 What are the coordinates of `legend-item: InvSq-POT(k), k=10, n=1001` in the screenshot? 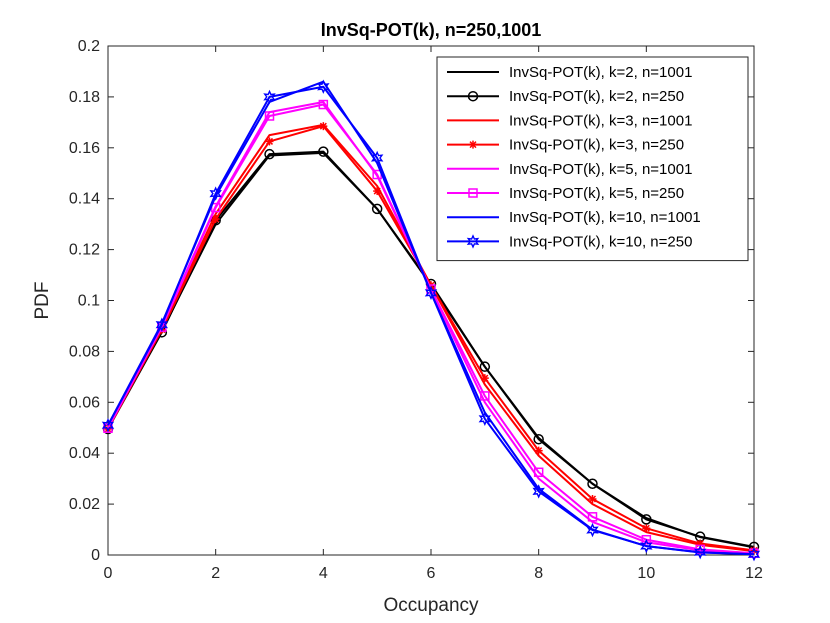 It's located at (574, 217).